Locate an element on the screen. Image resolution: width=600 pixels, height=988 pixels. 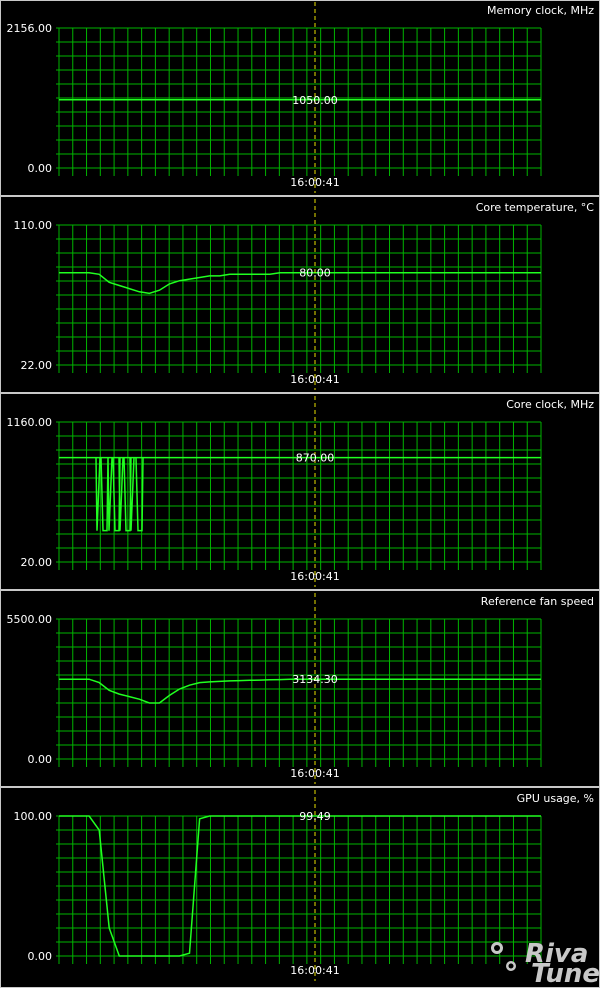
graph-title: Reference fan speed is located at coordinates (537, 601).